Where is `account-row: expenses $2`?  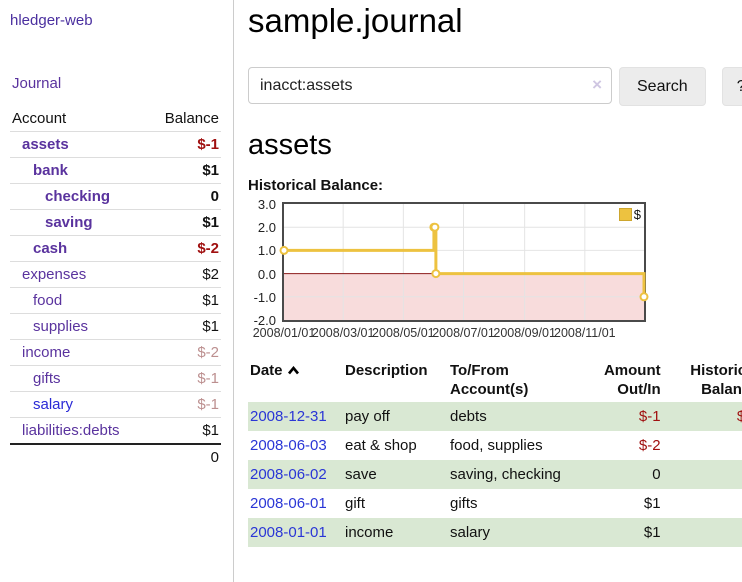
account-row: expenses $2 is located at coordinates (115, 274).